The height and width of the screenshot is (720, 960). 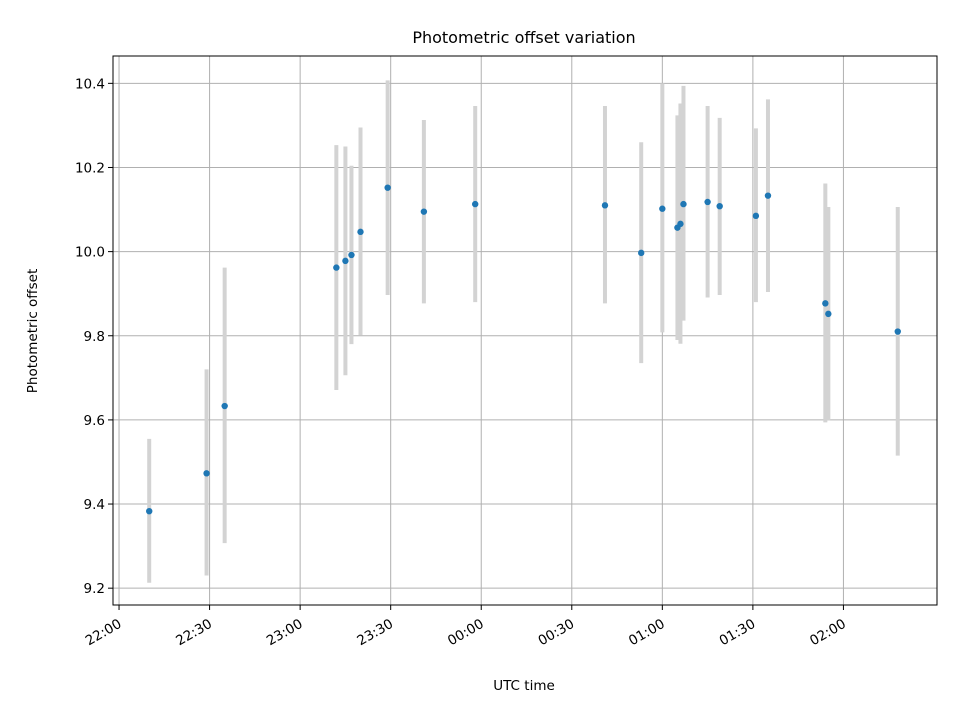 What do you see at coordinates (33, 331) in the screenshot?
I see `y-axis-label: Photometric offset` at bounding box center [33, 331].